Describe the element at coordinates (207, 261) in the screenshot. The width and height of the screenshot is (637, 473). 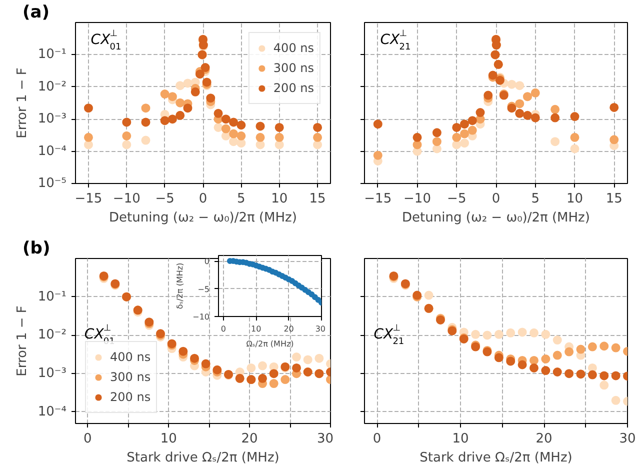
I see `y-tick-label: 0` at that location.